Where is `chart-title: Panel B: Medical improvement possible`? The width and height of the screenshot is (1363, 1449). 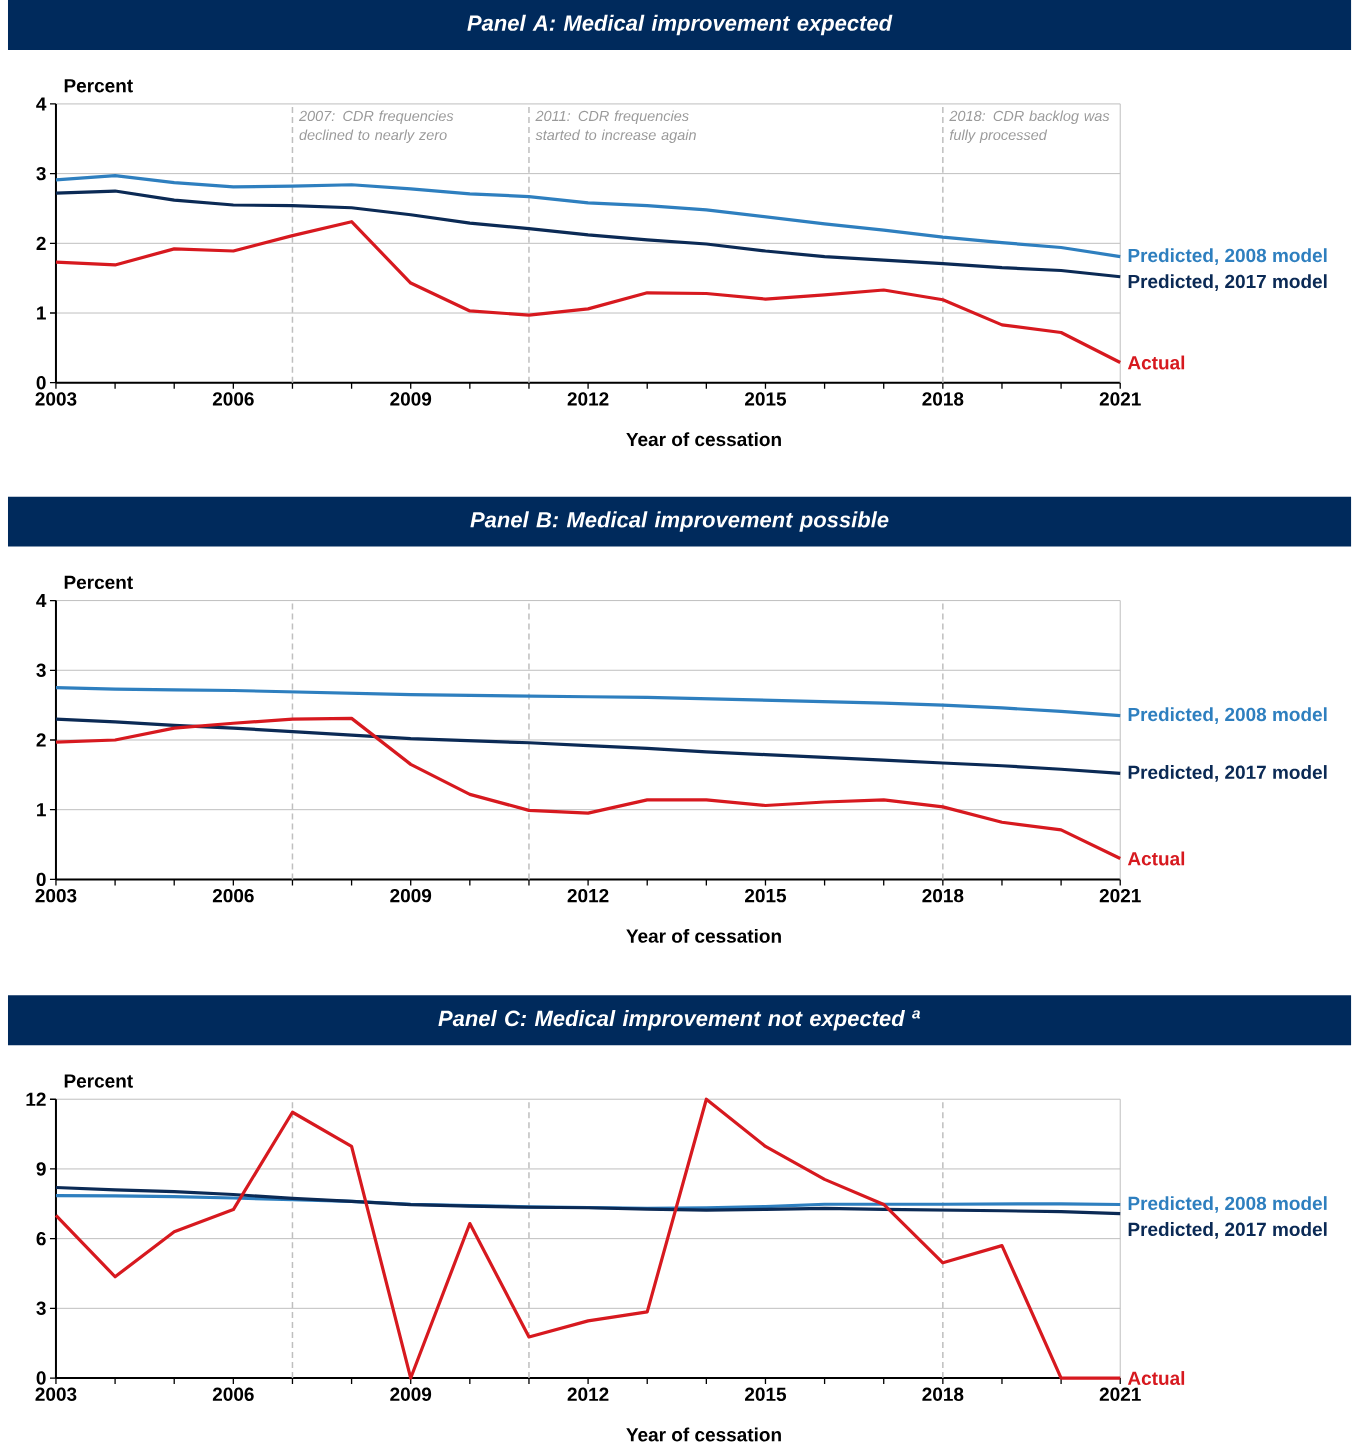
chart-title: Panel B: Medical improvement possible is located at coordinates (679, 521).